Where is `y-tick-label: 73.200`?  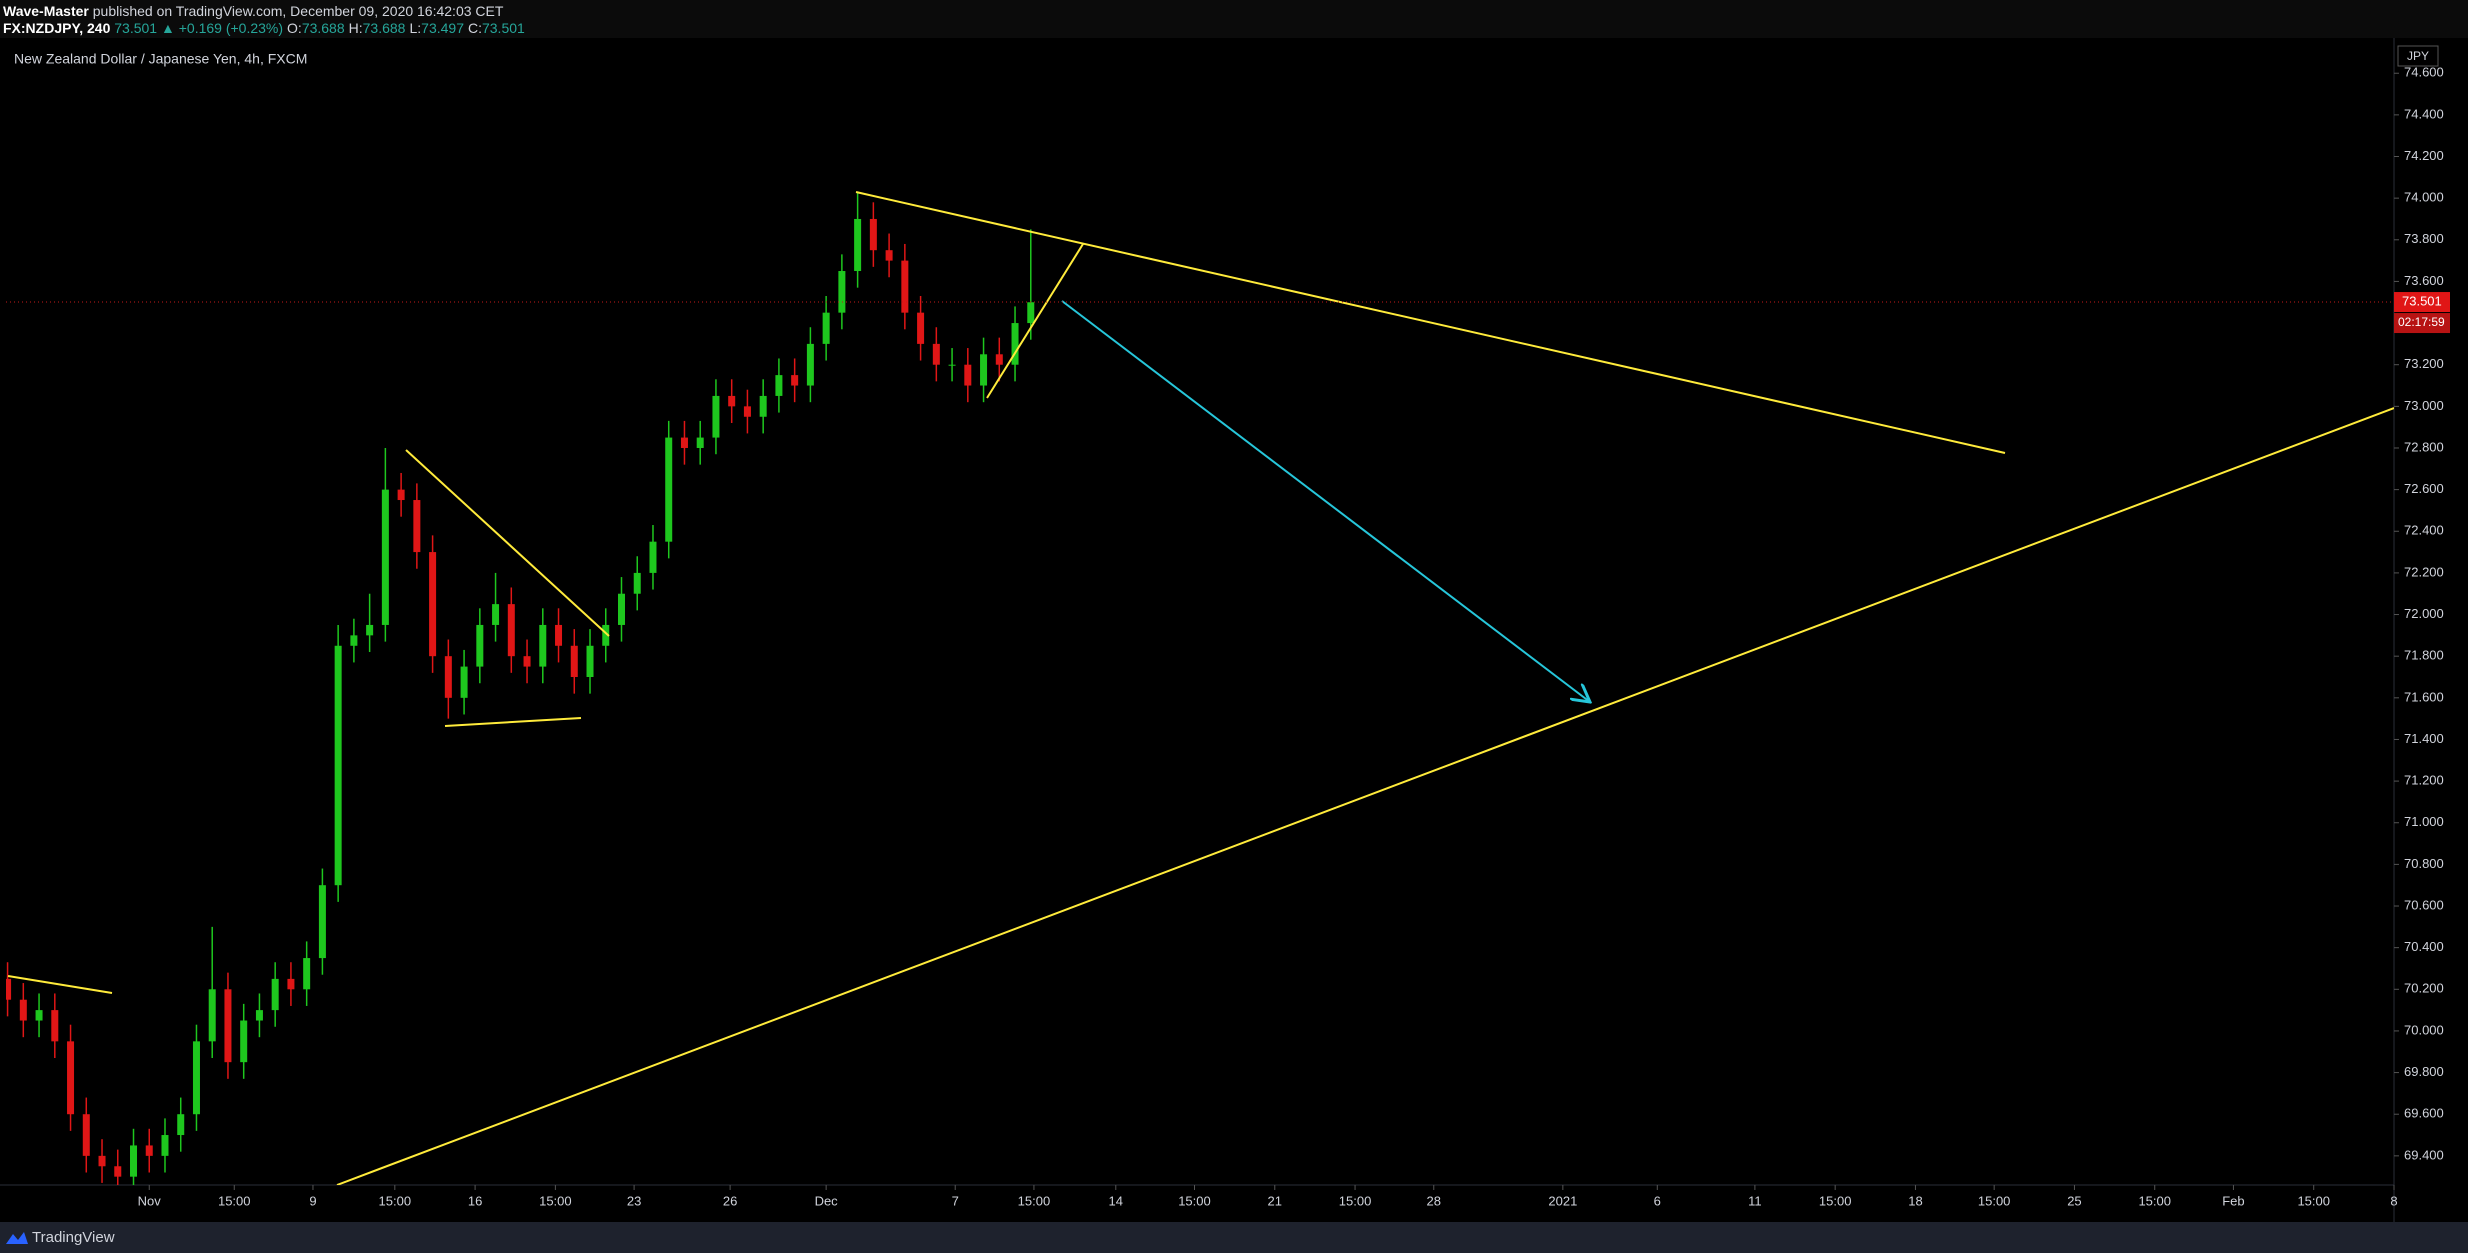
y-tick-label: 73.200 is located at coordinates (2424, 363).